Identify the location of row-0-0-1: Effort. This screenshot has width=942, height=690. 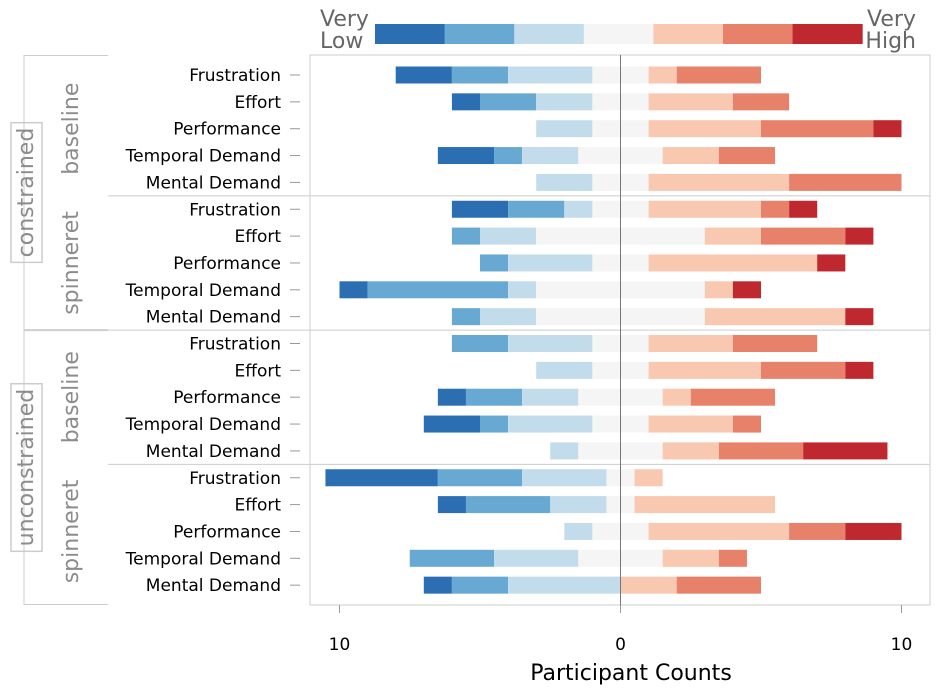
(512, 103).